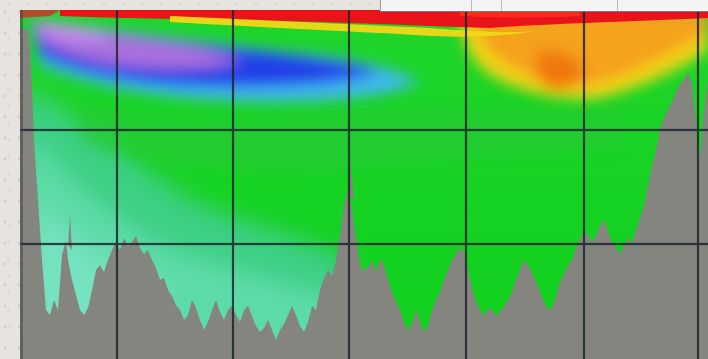  I want to click on cold-tongue, so click(225, 61).